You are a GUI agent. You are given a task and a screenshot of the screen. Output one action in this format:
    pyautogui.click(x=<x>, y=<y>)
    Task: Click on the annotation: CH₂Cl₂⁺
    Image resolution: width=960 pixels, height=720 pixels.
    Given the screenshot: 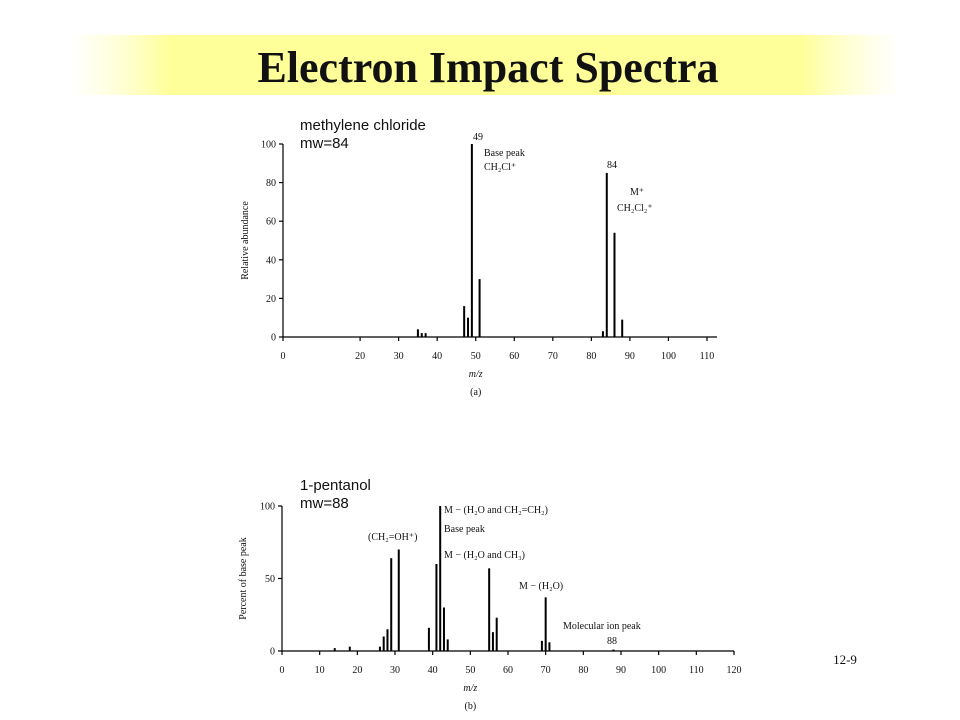 What is the action you would take?
    pyautogui.click(x=635, y=208)
    